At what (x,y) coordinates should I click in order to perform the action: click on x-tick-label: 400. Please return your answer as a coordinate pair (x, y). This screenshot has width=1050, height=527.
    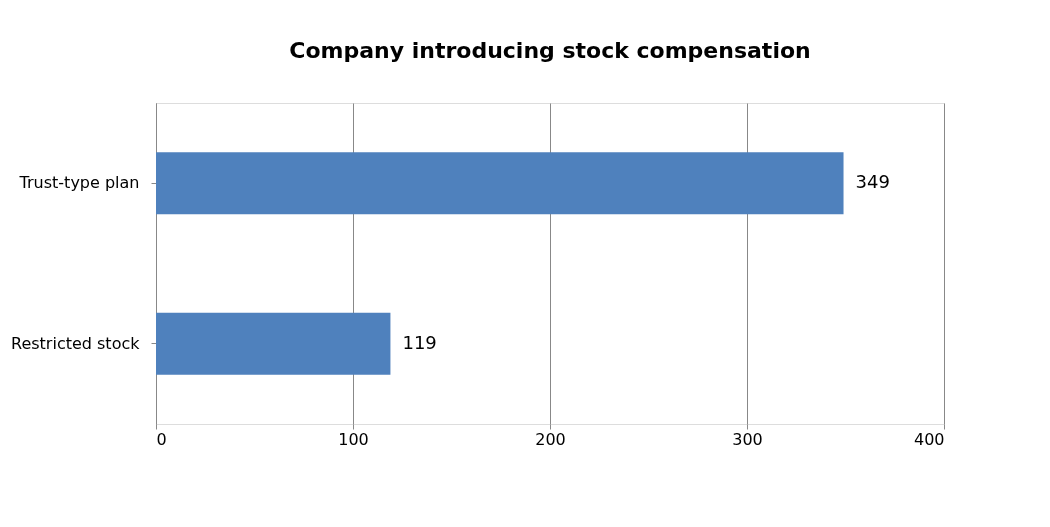
    Looking at the image, I should click on (929, 439).